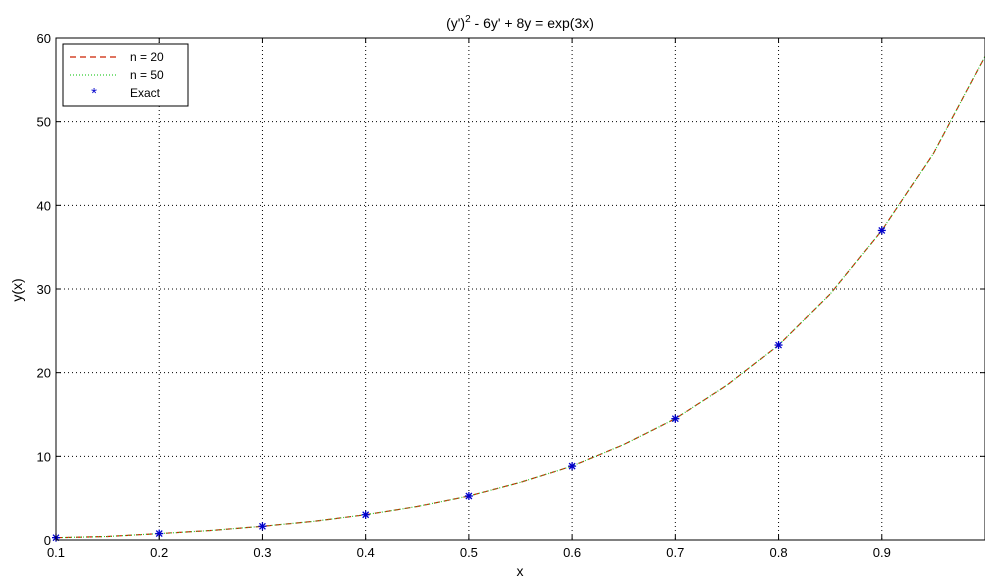 The image size is (985, 578). Describe the element at coordinates (147, 57) in the screenshot. I see `legend-label-n20: n = 20` at that location.